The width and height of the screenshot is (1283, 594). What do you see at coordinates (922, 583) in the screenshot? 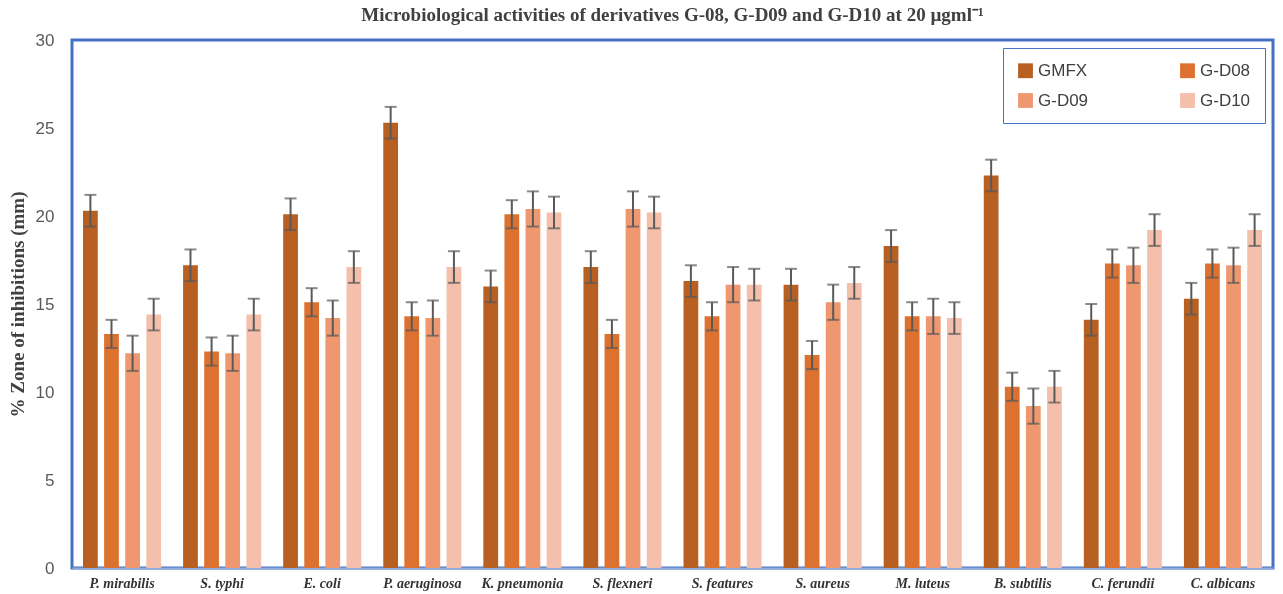
I see `x-tick-label: M. luteus` at bounding box center [922, 583].